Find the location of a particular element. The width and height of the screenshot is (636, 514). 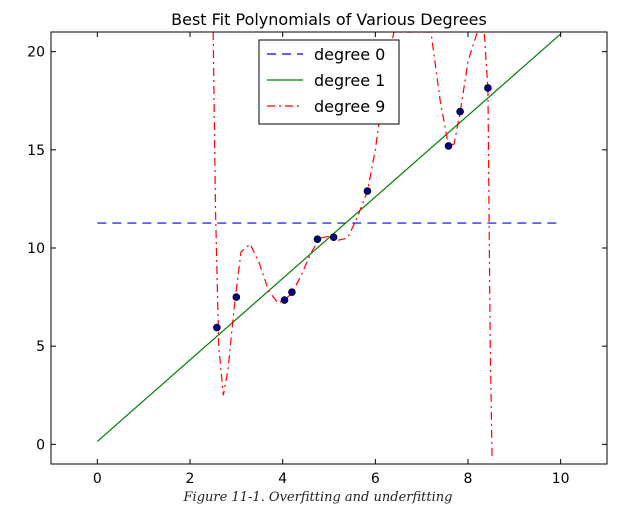

legend-label-0: degree 0 is located at coordinates (349, 54).